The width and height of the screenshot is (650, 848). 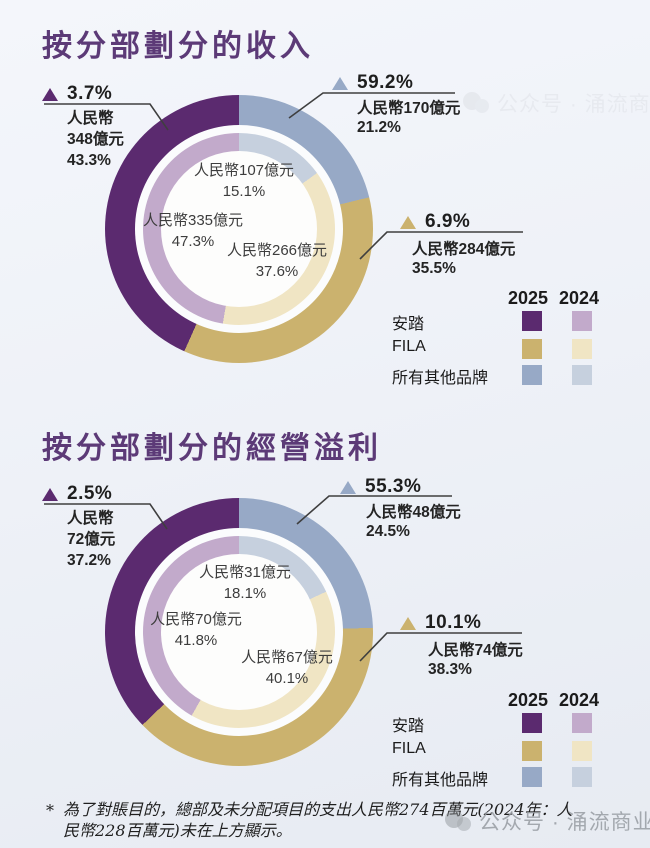 I want to click on revenue-callout-anta: 3.7% 人民幣 348億元 43.3%, so click(x=83, y=127).